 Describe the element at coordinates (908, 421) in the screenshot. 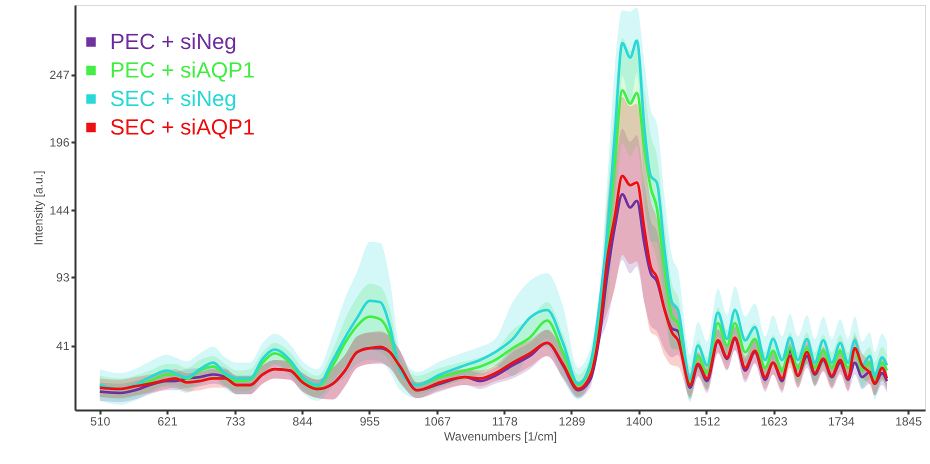

I see `x-tick-label: 1845` at that location.